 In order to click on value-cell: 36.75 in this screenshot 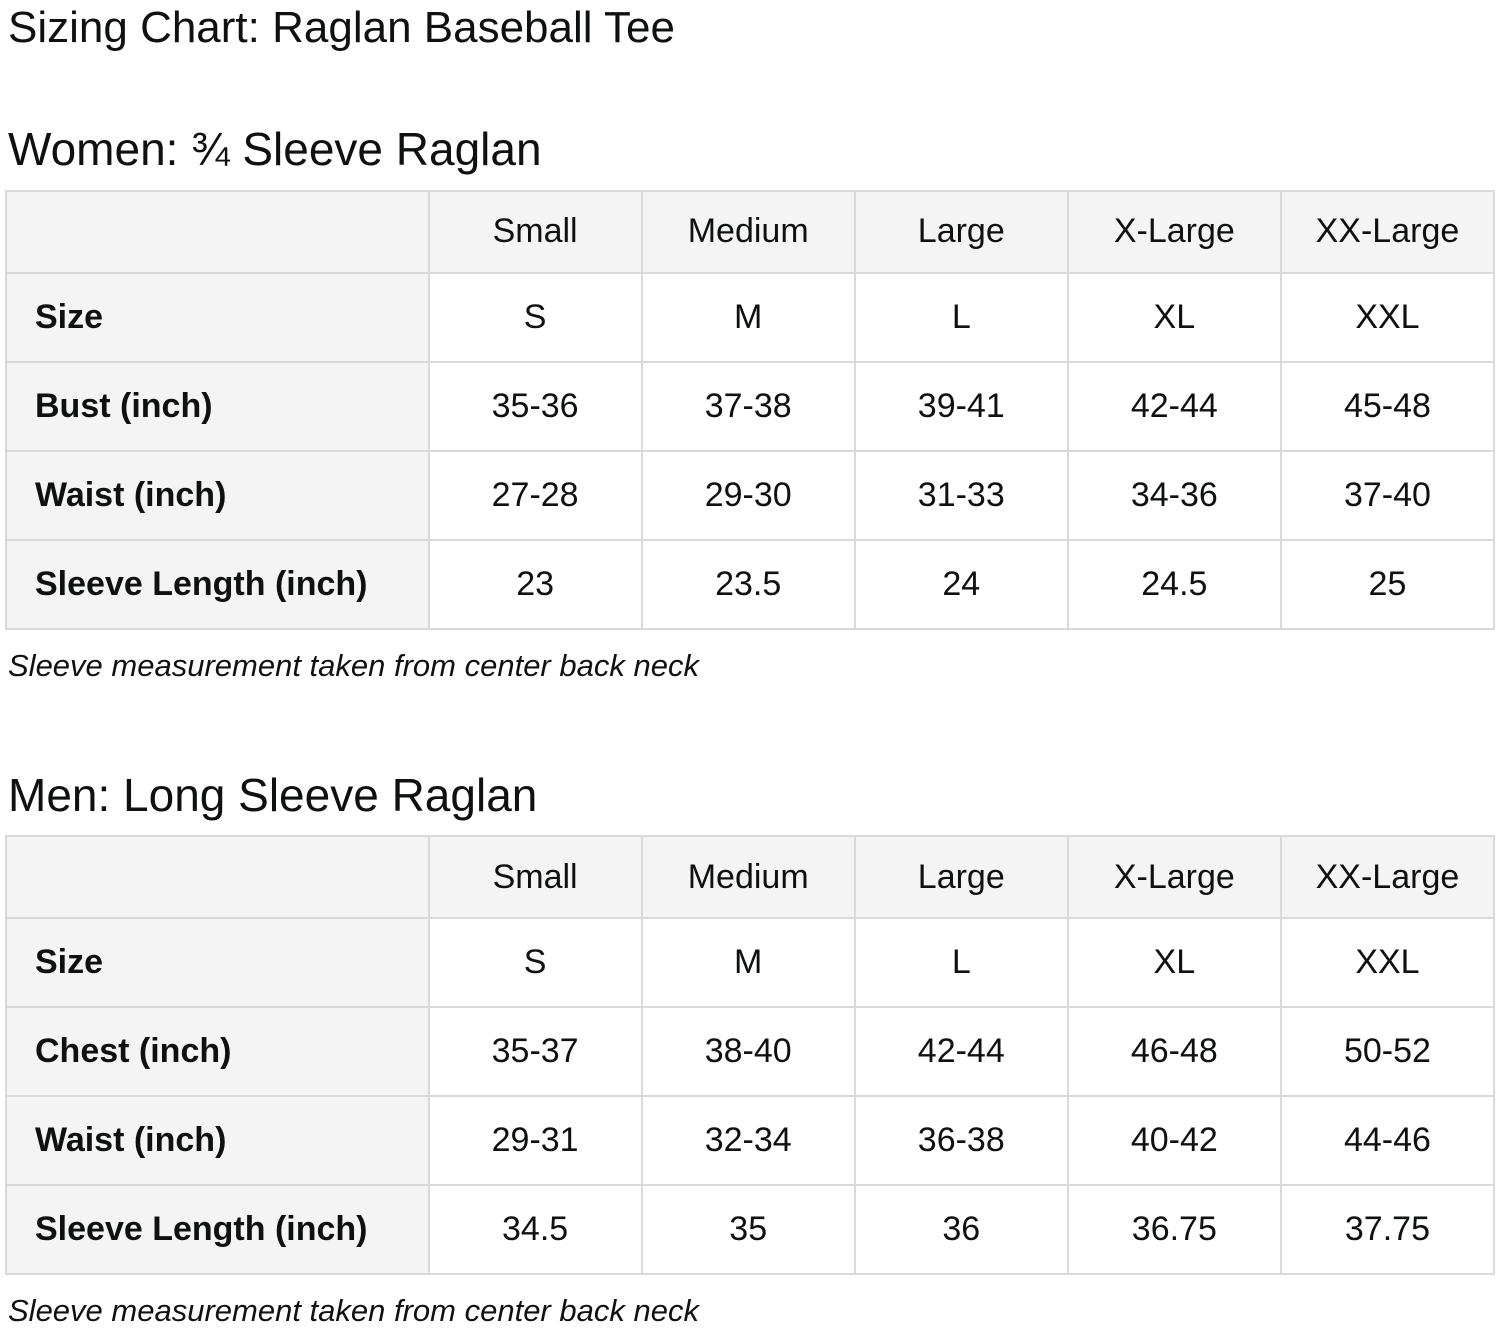, I will do `click(1174, 1230)`.